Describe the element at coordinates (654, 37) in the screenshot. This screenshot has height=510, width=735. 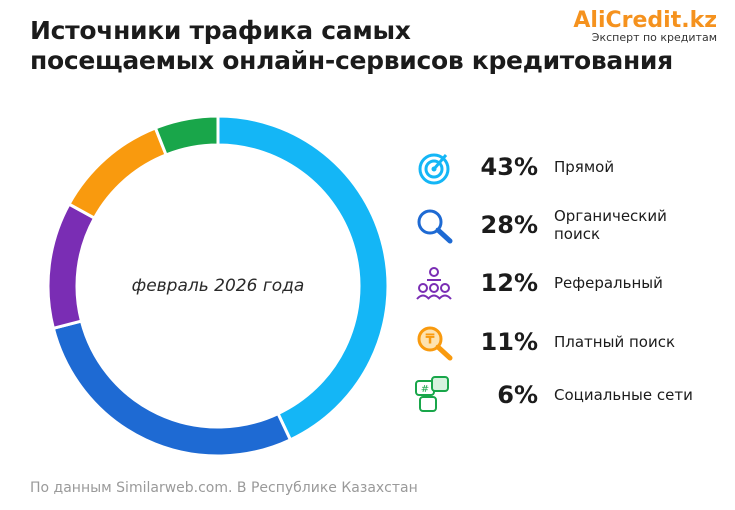
I see `tagline: Эксперт по кредитам` at that location.